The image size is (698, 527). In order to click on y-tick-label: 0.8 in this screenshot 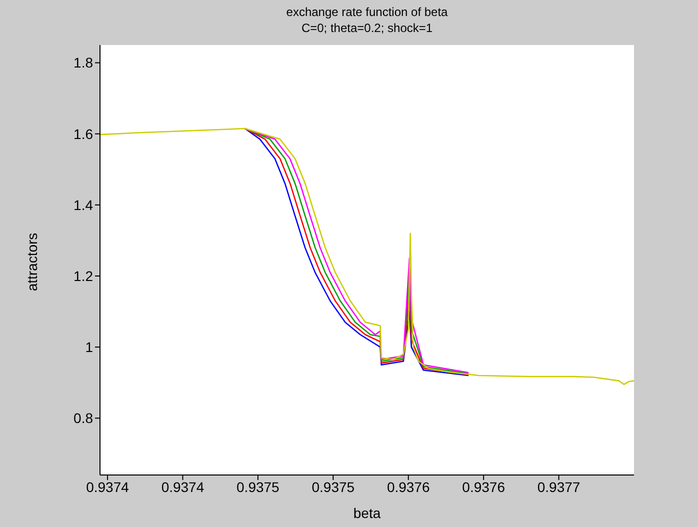, I will do `click(84, 418)`.